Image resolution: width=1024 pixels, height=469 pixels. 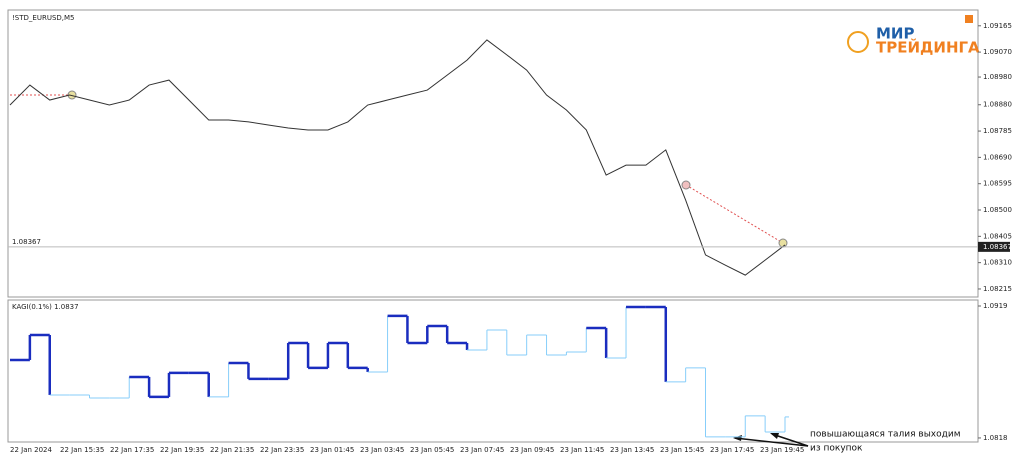 I want to click on x-tick-label: 23 Jan 03:45, so click(x=382, y=450).